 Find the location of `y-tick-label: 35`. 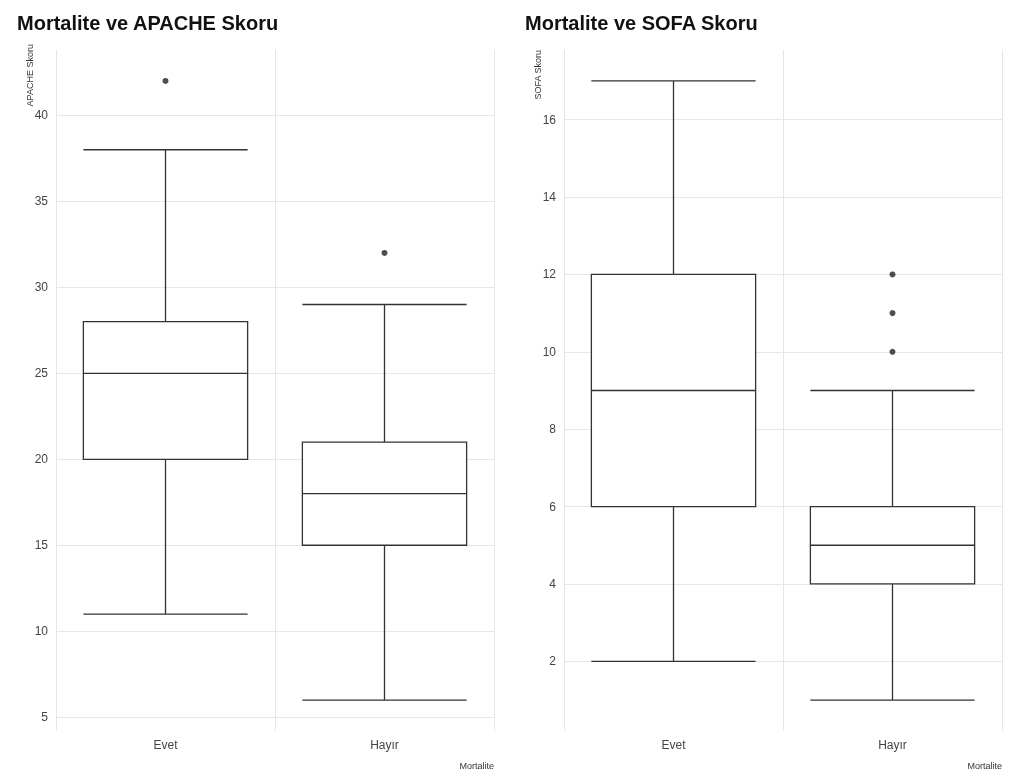

y-tick-label: 35 is located at coordinates (41, 201).